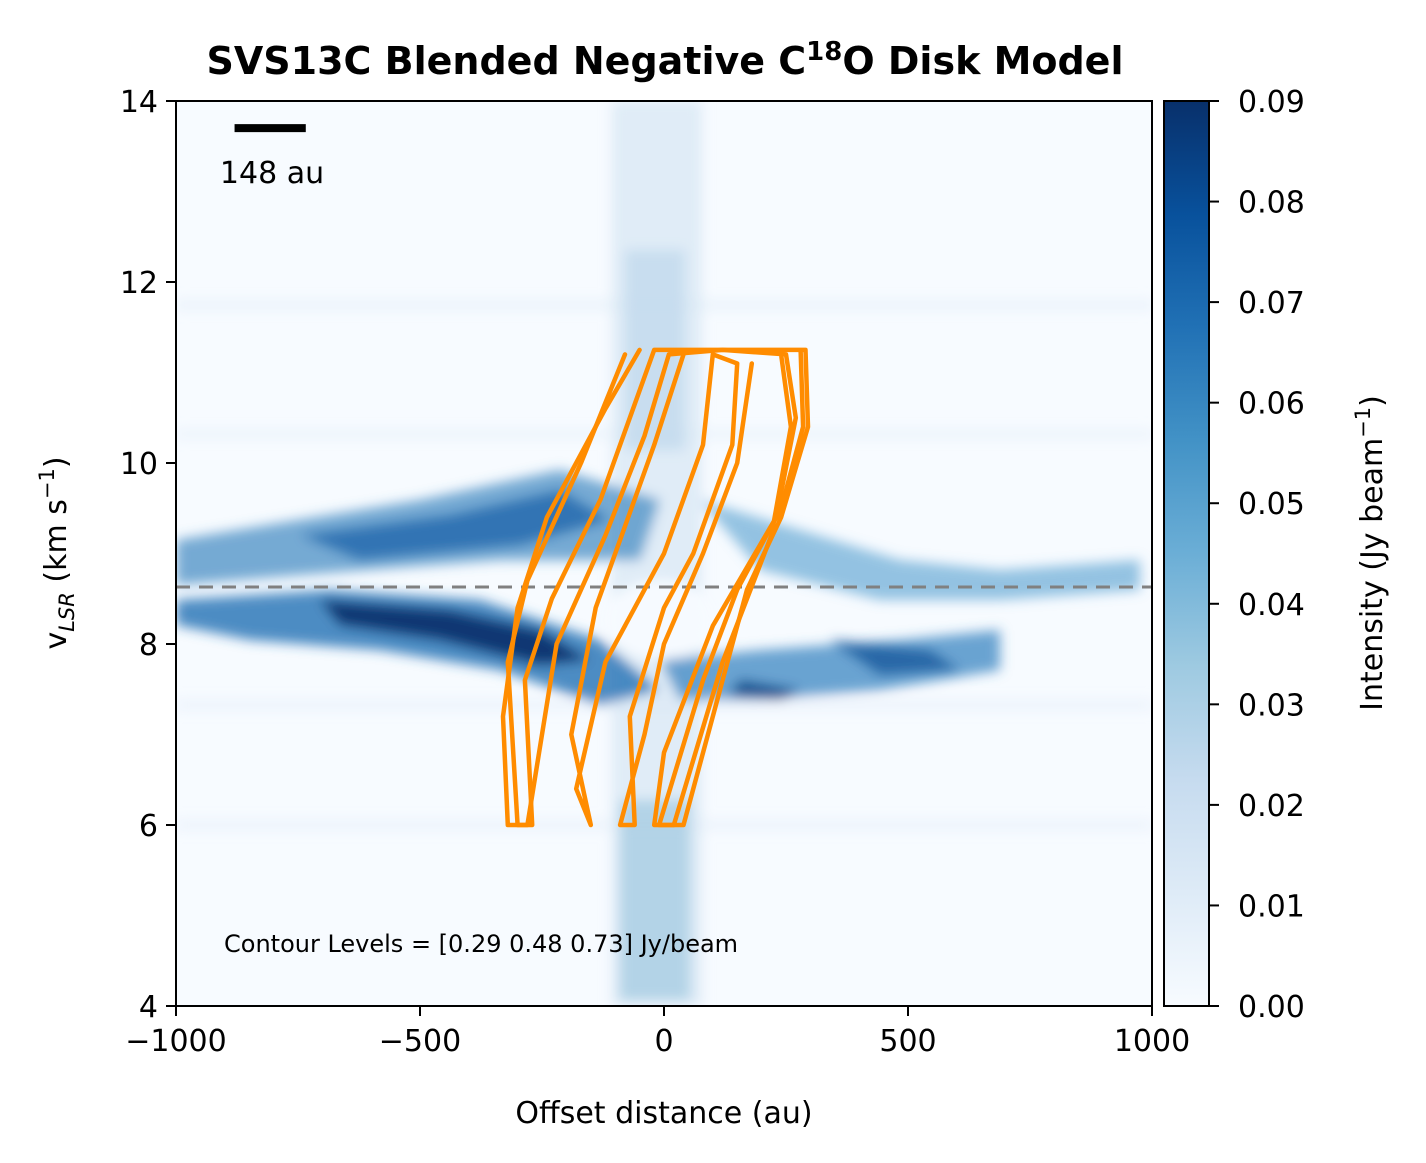  I want to click on contour-group, so click(655, 587).